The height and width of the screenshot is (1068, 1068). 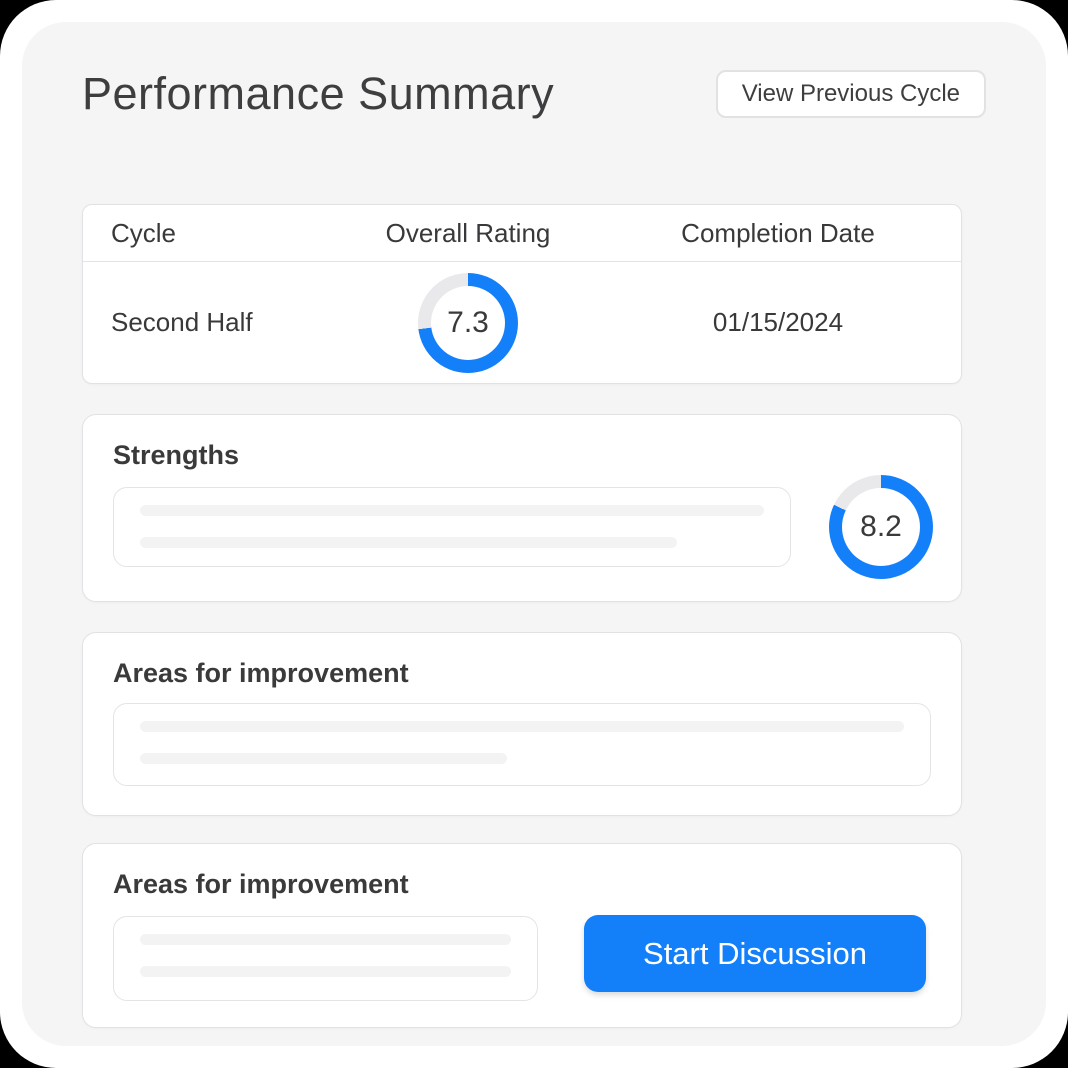 What do you see at coordinates (778, 232) in the screenshot?
I see `column-header-completion-date: Completion Date` at bounding box center [778, 232].